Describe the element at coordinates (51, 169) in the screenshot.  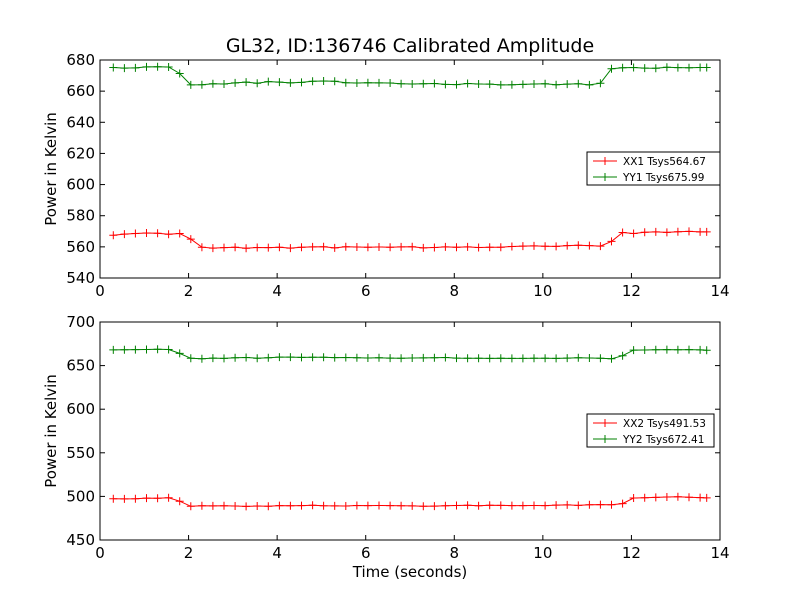
I see `y-axis-label: Power in Kelvin` at that location.